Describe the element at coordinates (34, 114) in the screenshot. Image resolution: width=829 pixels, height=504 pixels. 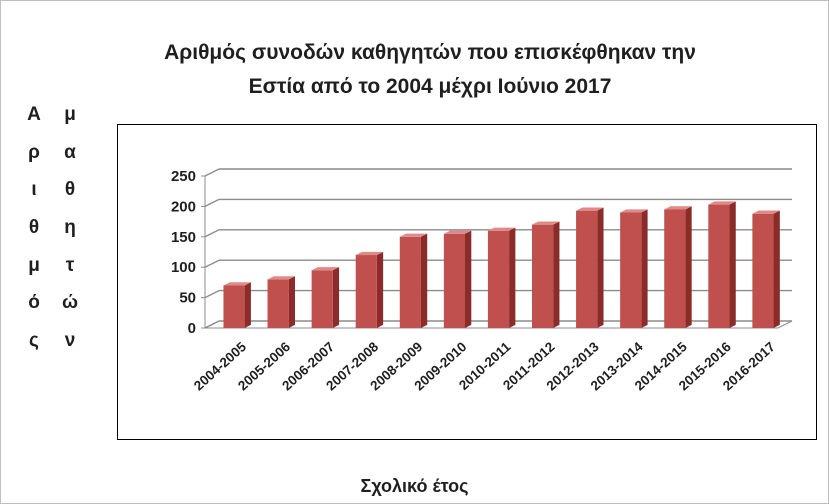
I see `y-axis-title-char: Α` at that location.